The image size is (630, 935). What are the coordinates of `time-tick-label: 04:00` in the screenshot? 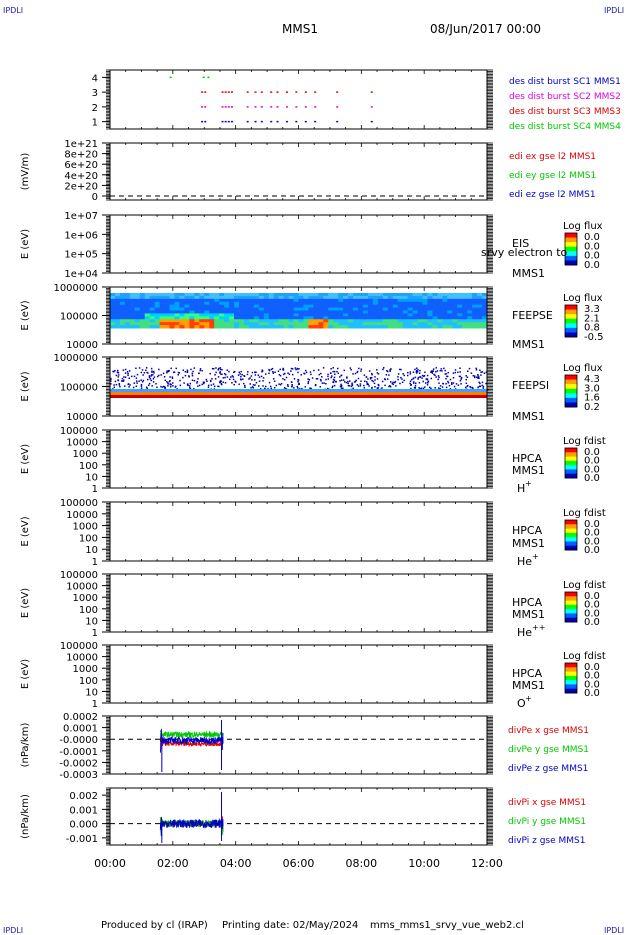 It's located at (236, 863).